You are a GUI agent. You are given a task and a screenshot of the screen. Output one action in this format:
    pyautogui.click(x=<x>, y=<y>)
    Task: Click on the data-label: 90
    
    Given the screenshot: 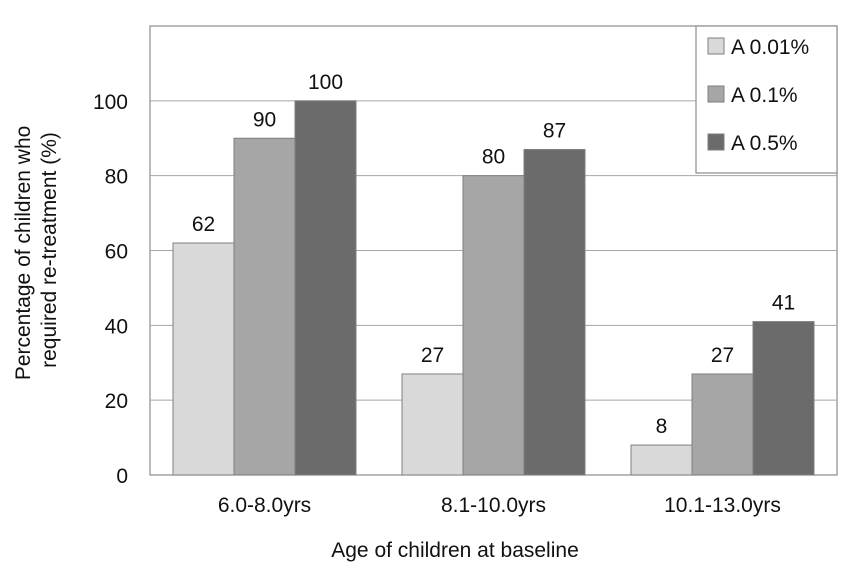 What is the action you would take?
    pyautogui.click(x=264, y=119)
    